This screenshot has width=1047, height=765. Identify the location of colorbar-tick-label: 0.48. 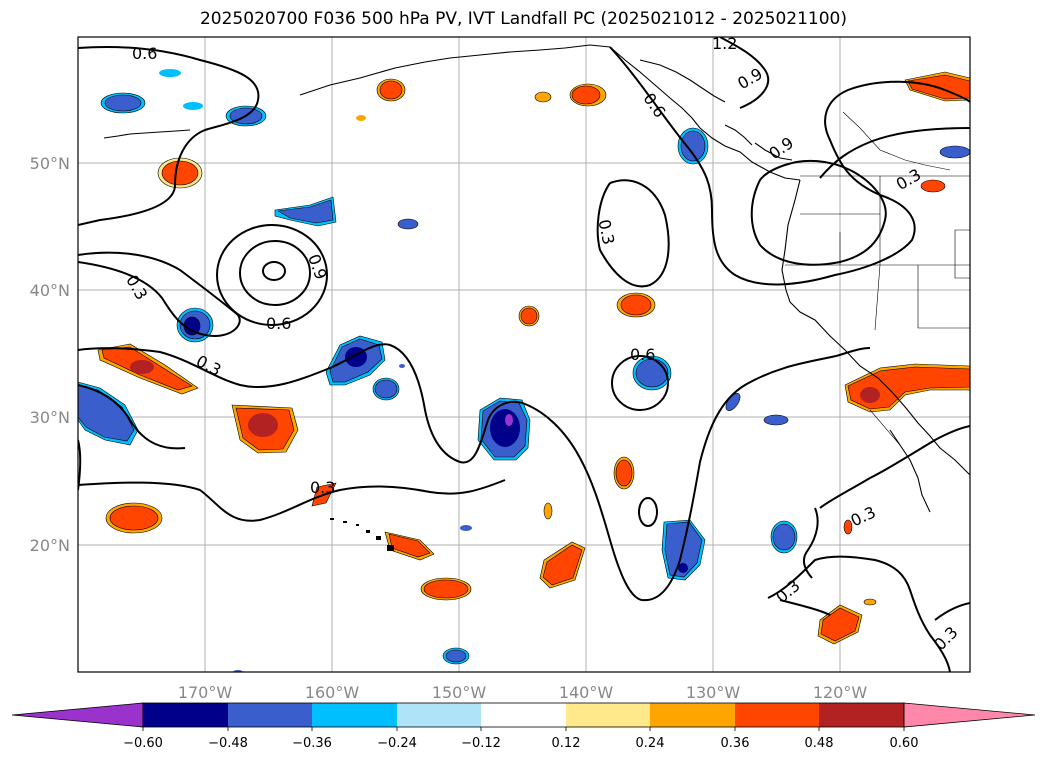
(819, 743).